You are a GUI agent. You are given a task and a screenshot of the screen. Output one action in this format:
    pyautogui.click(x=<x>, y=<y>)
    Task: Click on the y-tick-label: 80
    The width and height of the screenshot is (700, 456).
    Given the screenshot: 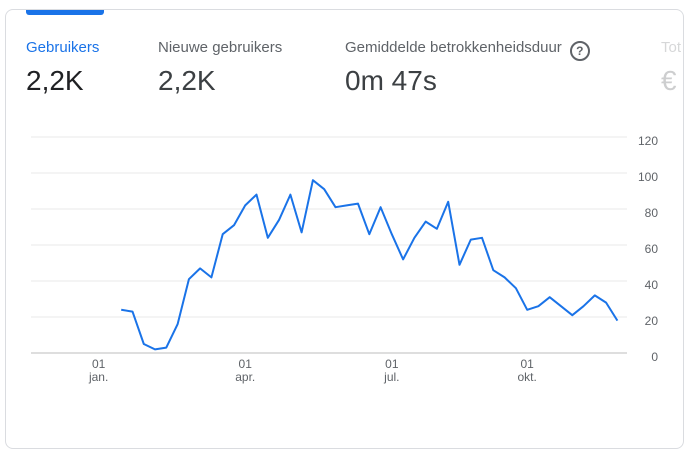 What is the action you would take?
    pyautogui.click(x=652, y=213)
    